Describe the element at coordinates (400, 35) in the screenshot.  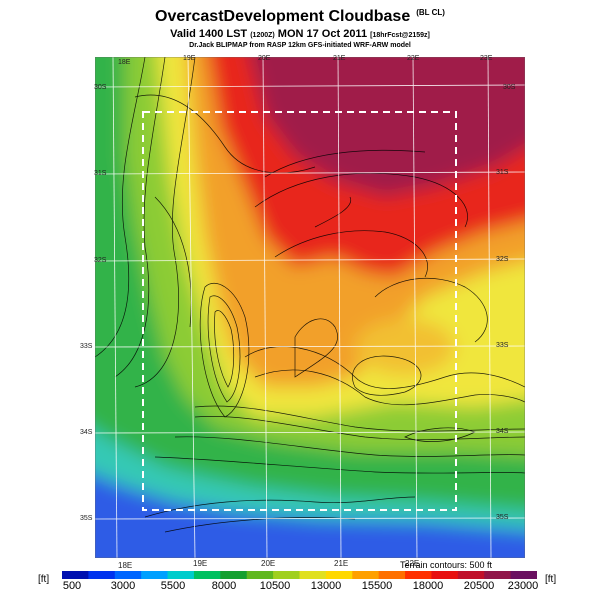
I see `valid-suffix: [18hrFcst@2159z]` at that location.